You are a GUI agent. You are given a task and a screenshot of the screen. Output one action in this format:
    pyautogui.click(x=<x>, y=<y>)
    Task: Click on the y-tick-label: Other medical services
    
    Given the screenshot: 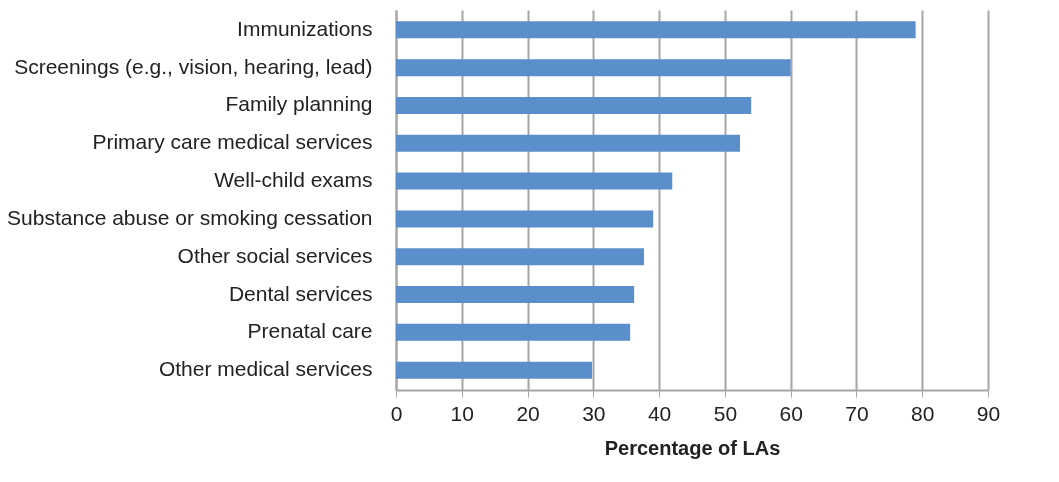 What is the action you would take?
    pyautogui.click(x=265, y=369)
    